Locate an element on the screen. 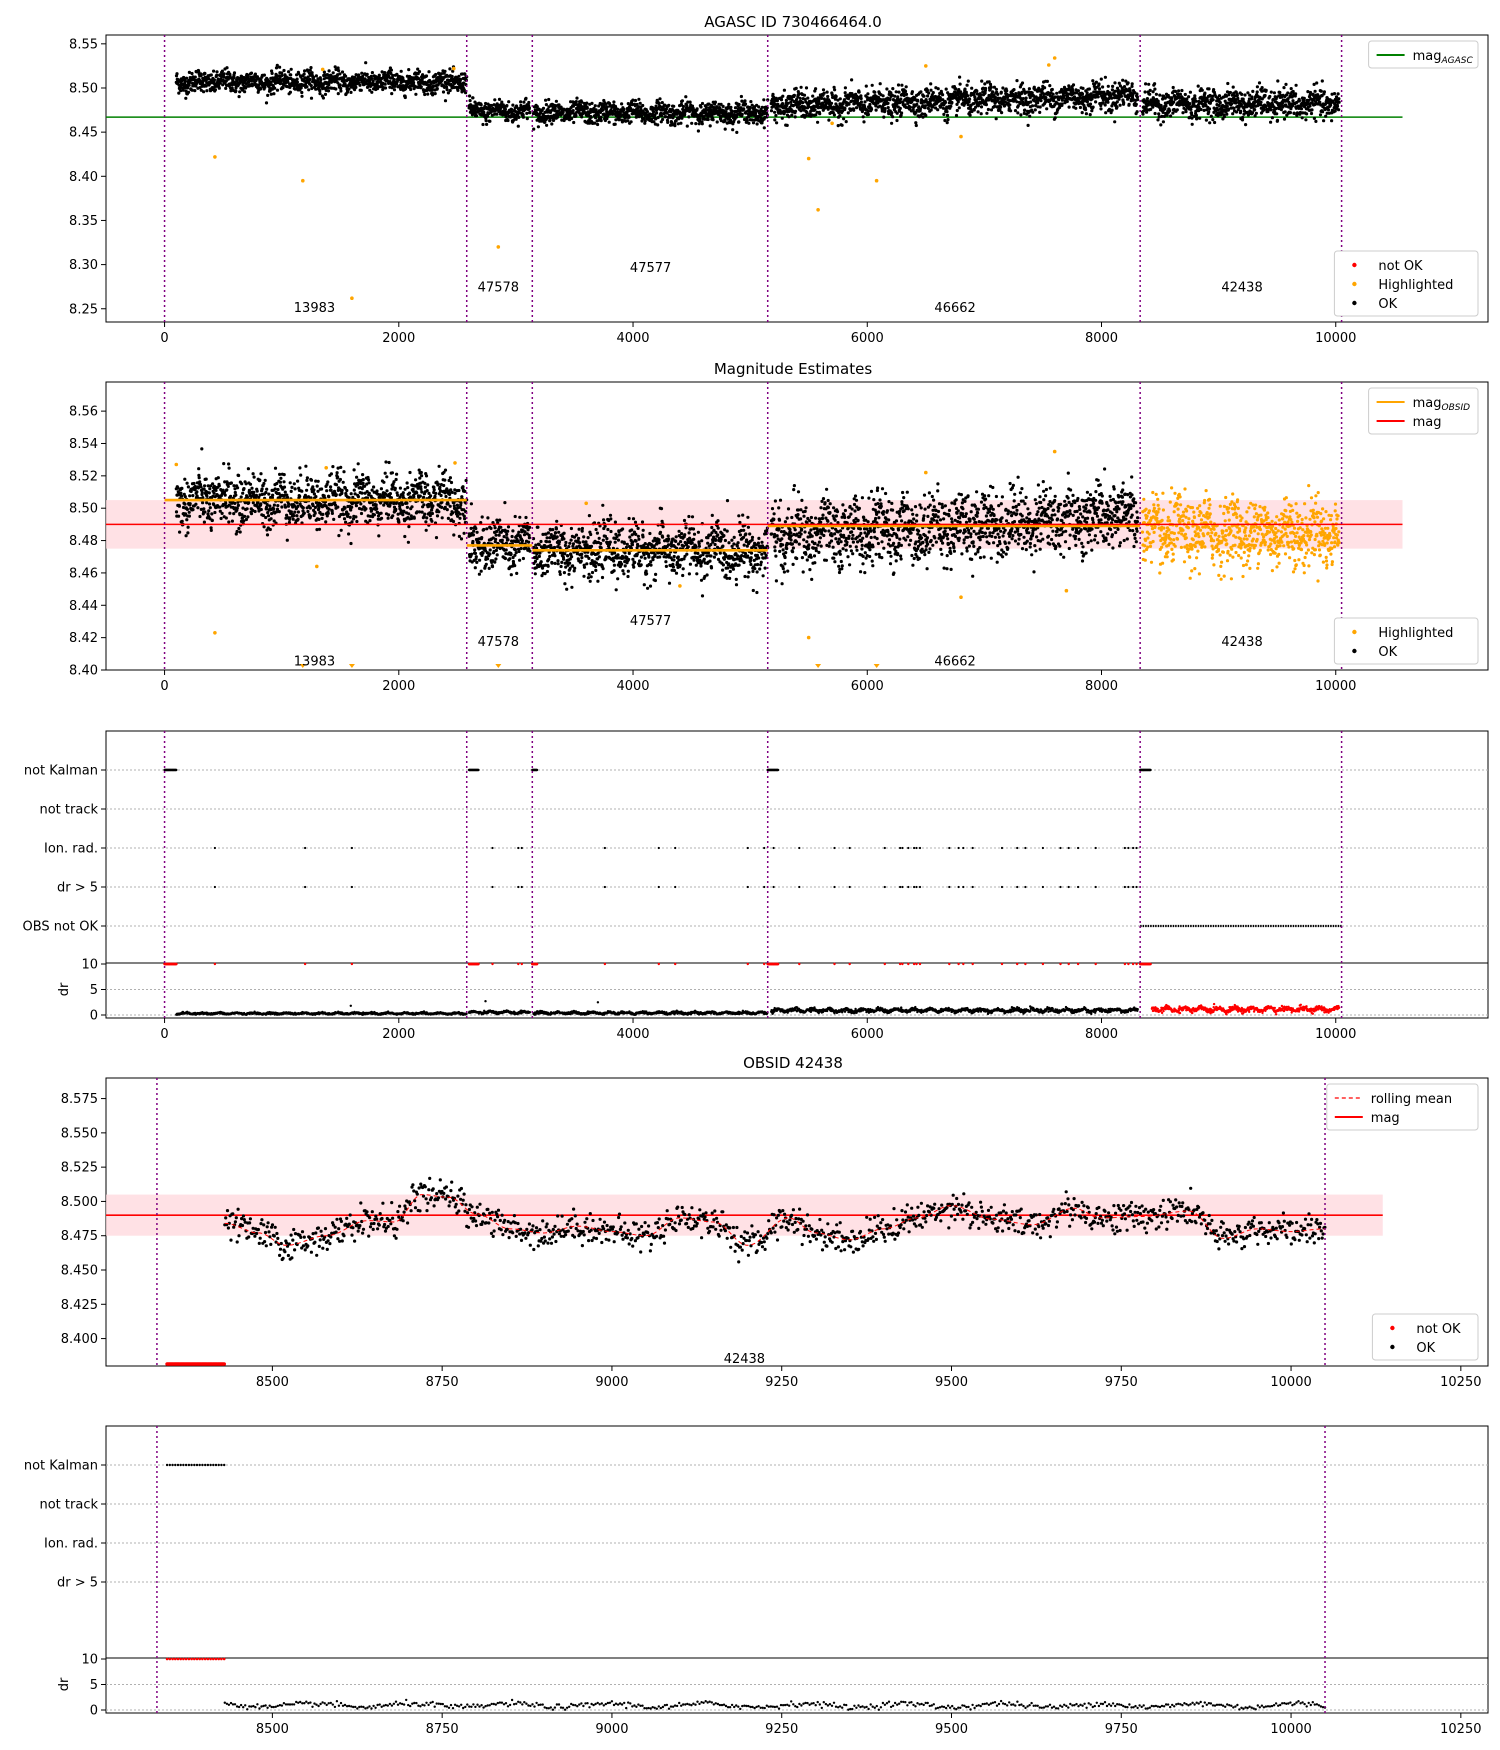 The width and height of the screenshot is (1500, 1750). agasc-ytick-label: 8.40 is located at coordinates (83, 177).